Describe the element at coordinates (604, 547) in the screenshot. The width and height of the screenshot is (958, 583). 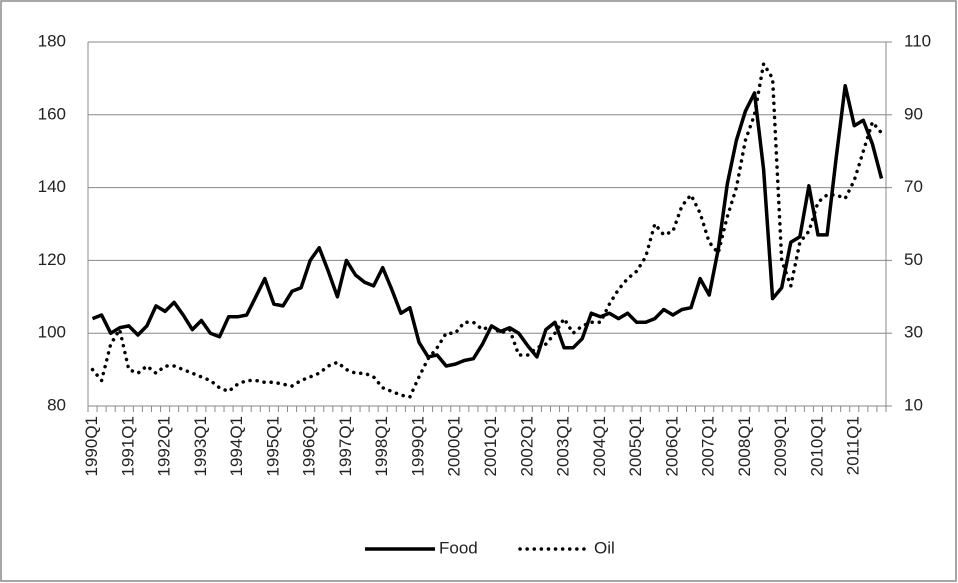
I see `legend-label: Oil` at that location.